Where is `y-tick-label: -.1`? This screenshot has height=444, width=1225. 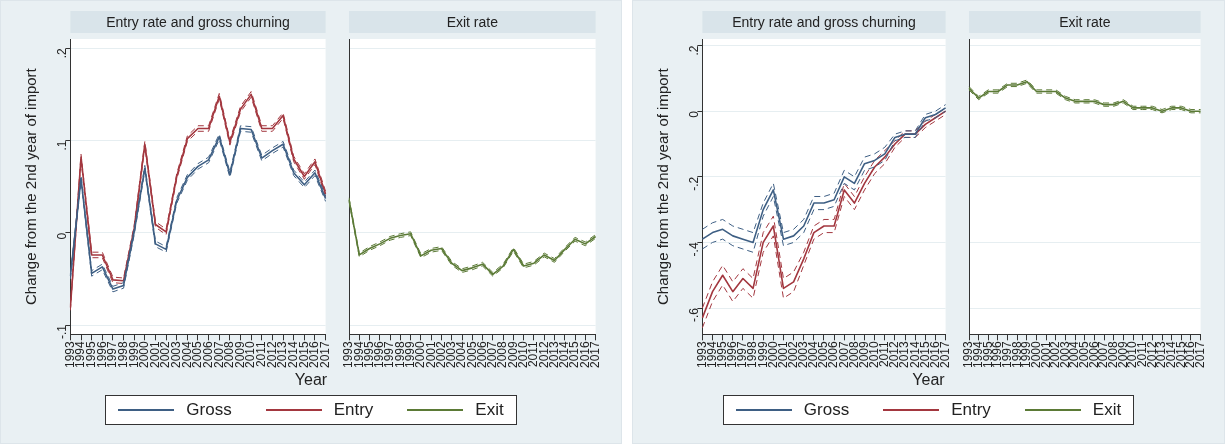 y-tick-label: -.1 is located at coordinates (61, 332).